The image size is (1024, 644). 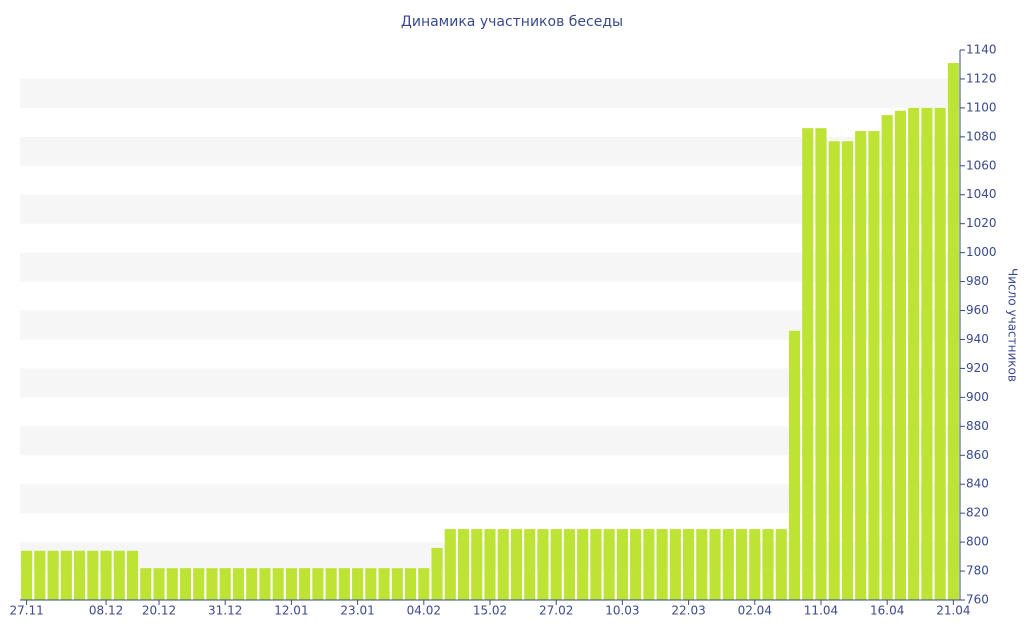 What do you see at coordinates (977, 600) in the screenshot?
I see `y-tick-label: 760` at bounding box center [977, 600].